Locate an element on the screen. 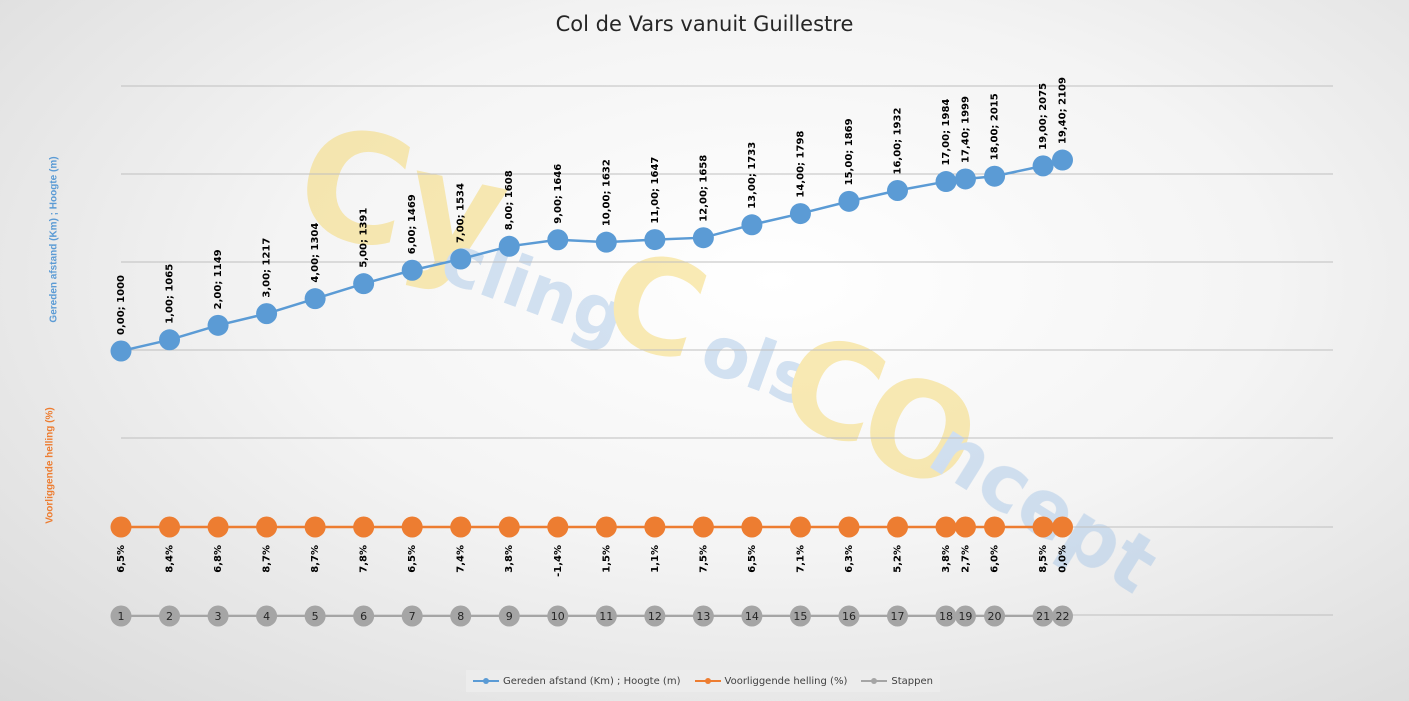 The width and height of the screenshot is (1409, 701). legend-label-steps: Stappen is located at coordinates (912, 681).